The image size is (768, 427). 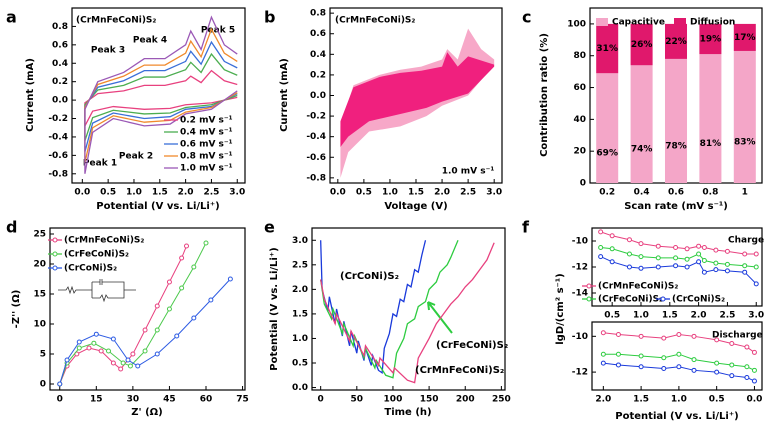 I want to click on x-tick-label: 200, so click(x=465, y=400).